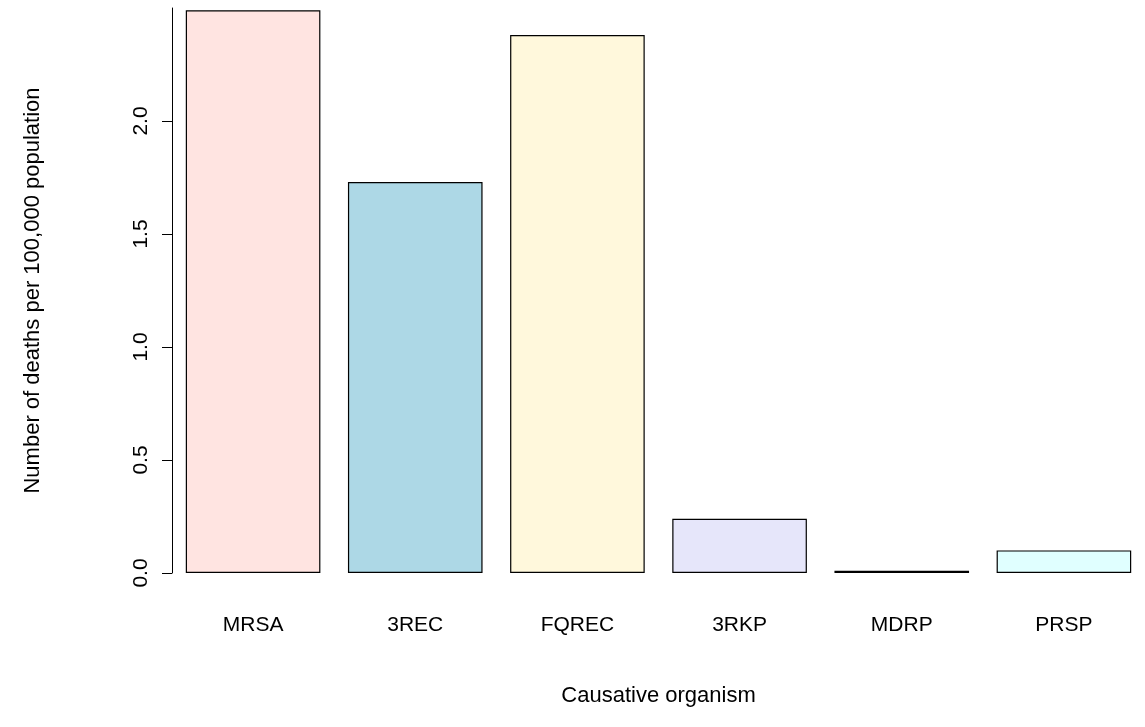 The width and height of the screenshot is (1145, 727). Describe the element at coordinates (577, 623) in the screenshot. I see `x-tick-label: FQREC` at that location.